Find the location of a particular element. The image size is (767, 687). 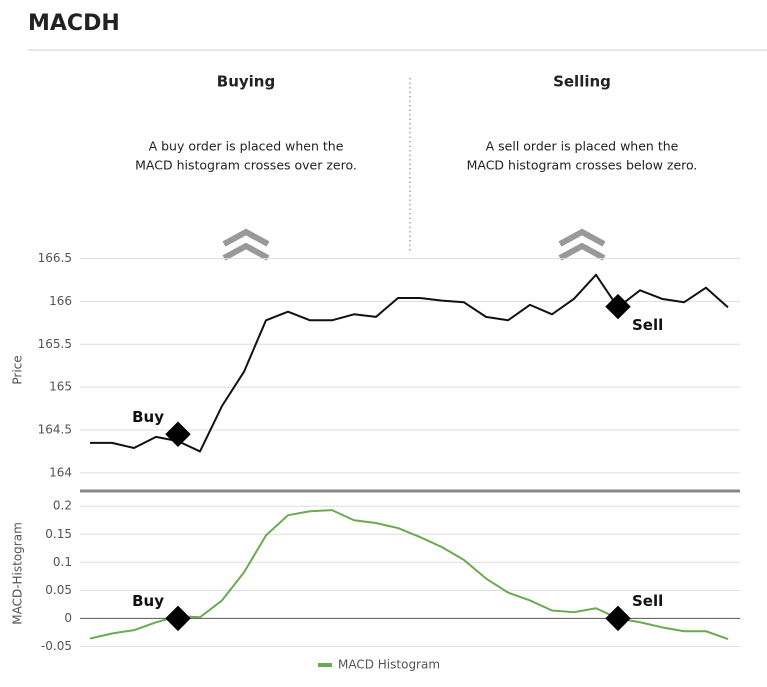

y-tick-label: 164 is located at coordinates (60, 472).